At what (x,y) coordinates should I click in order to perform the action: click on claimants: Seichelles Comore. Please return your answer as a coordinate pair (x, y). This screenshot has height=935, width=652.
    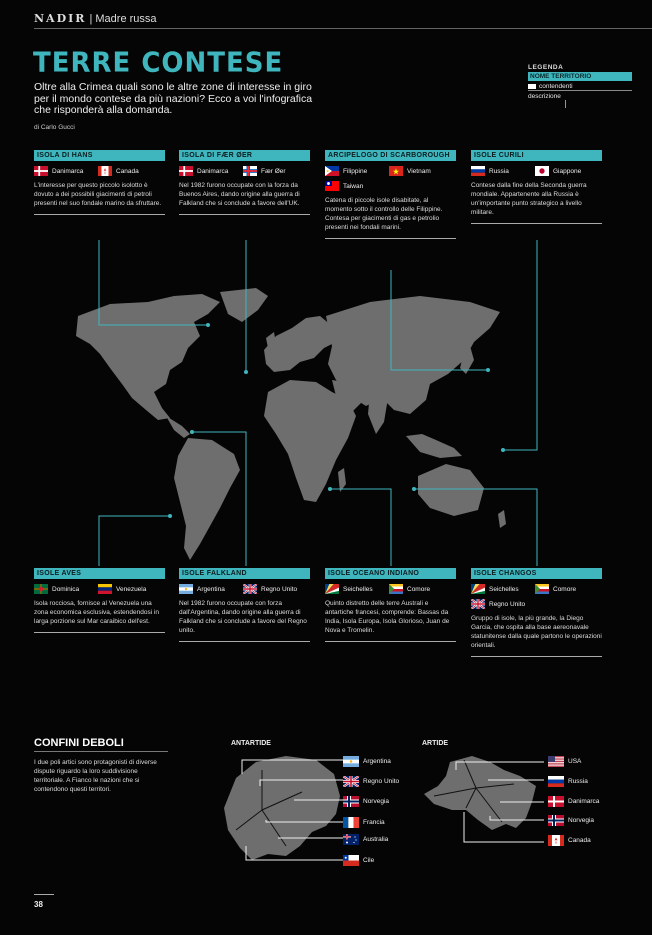
    Looking at the image, I should click on (390, 591).